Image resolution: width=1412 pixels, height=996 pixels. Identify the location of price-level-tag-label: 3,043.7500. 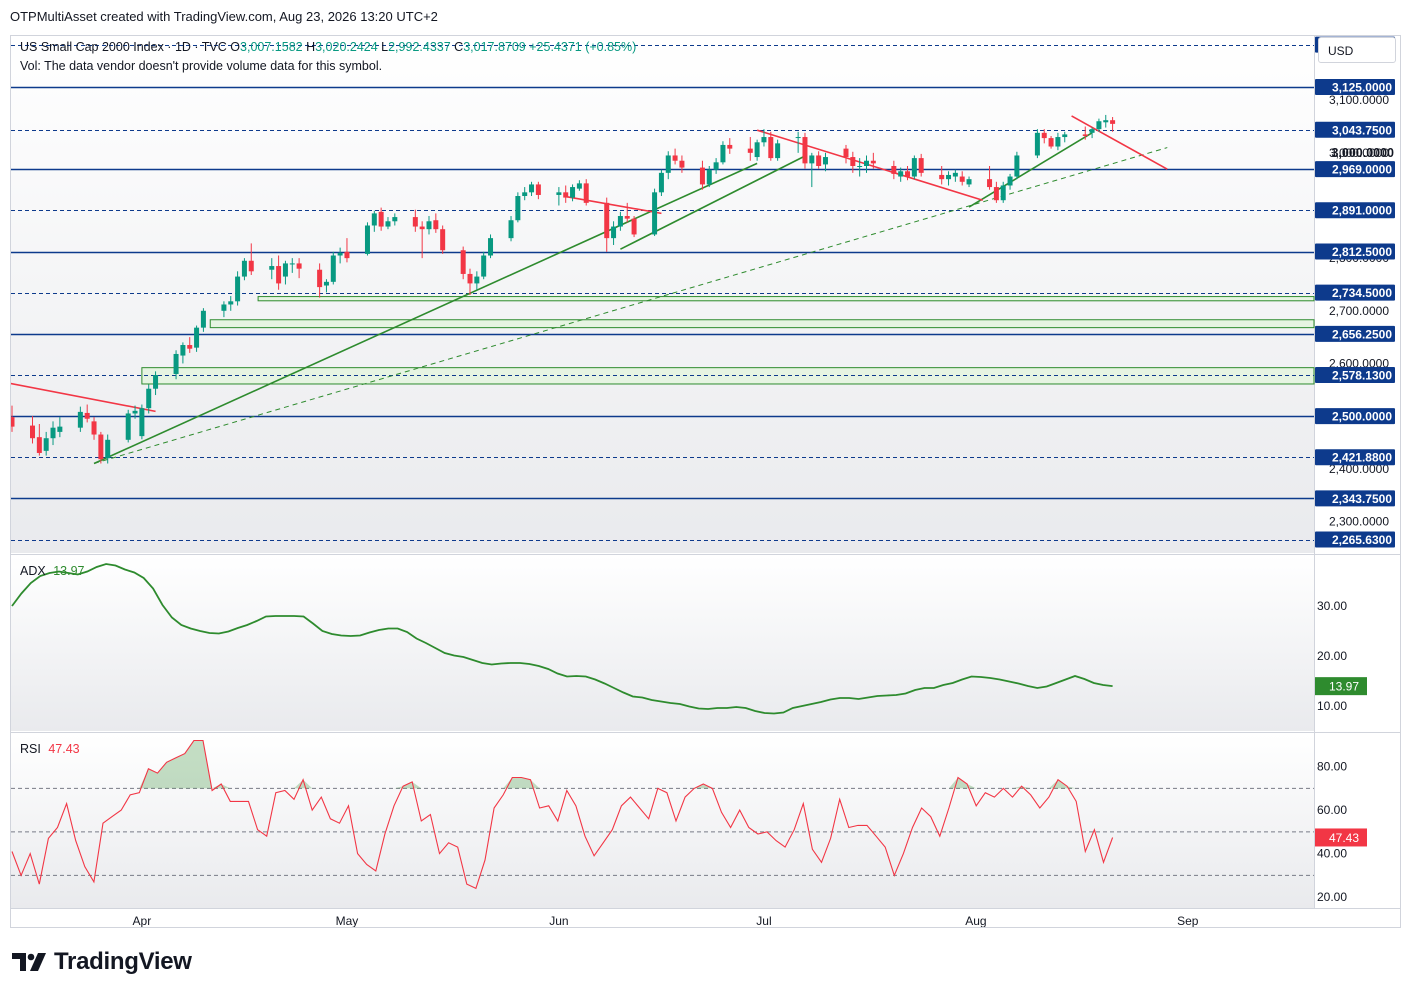
(1362, 130).